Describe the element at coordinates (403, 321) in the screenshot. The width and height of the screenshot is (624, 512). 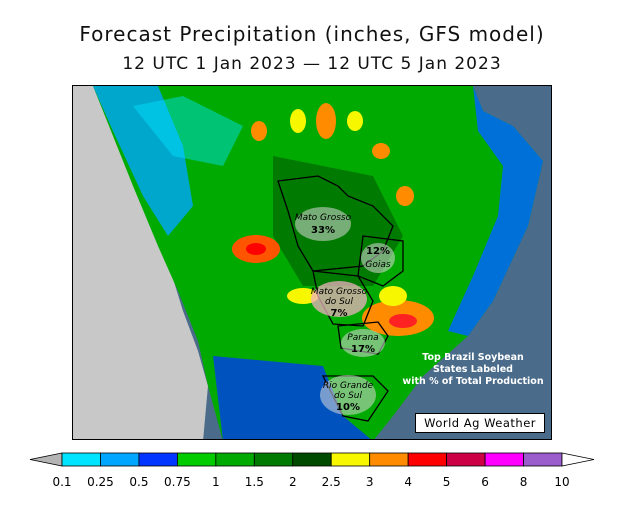
I see `precip-hot-2-core` at that location.